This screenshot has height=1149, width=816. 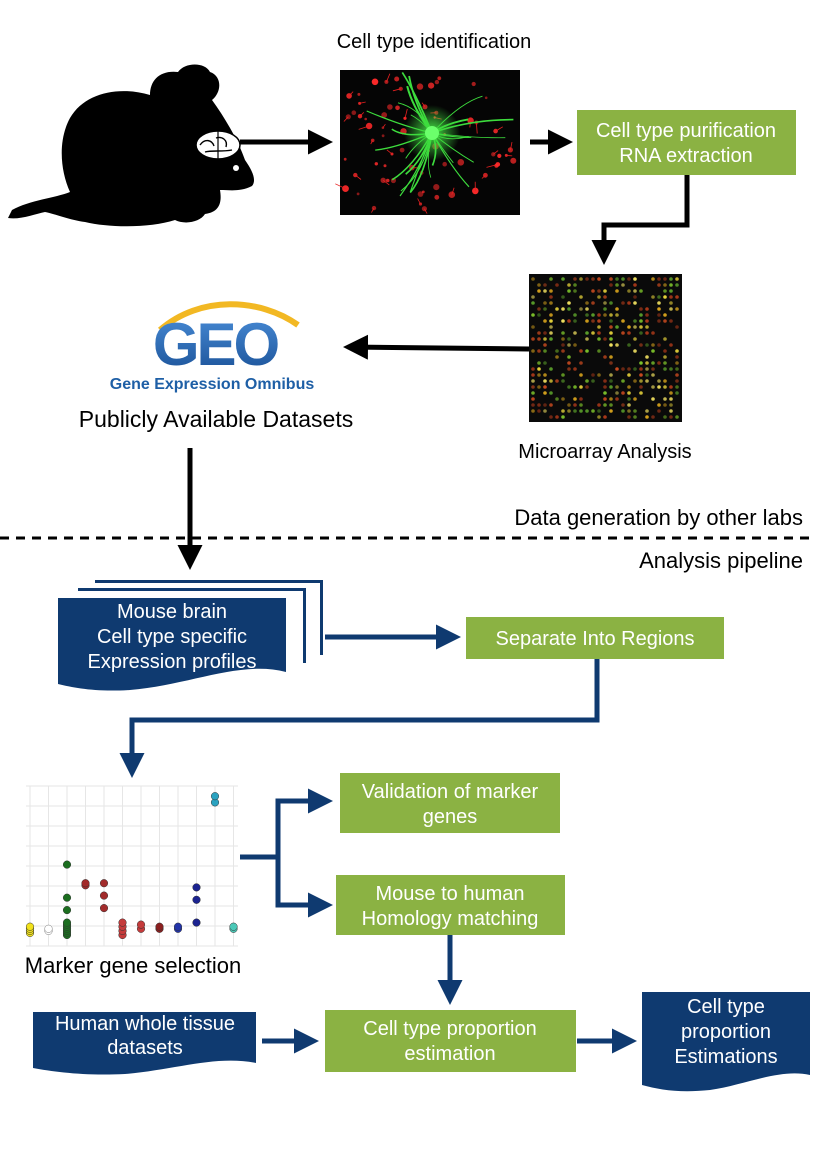 What do you see at coordinates (686, 142) in the screenshot?
I see `purification-box: Cell type purification RNA extraction` at bounding box center [686, 142].